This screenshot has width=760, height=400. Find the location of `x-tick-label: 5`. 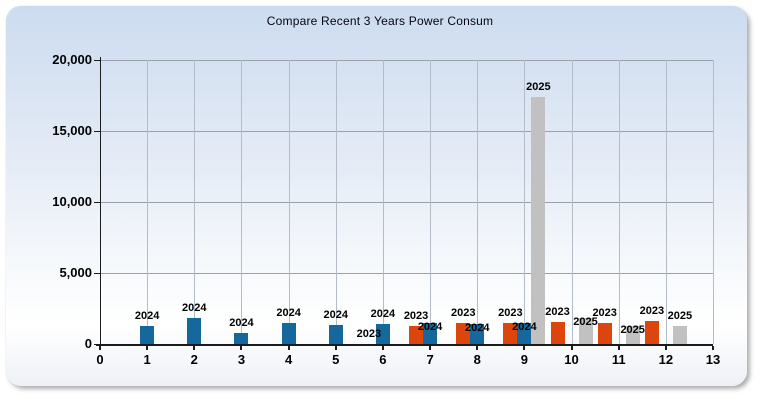

x-tick-label: 5 is located at coordinates (336, 359).